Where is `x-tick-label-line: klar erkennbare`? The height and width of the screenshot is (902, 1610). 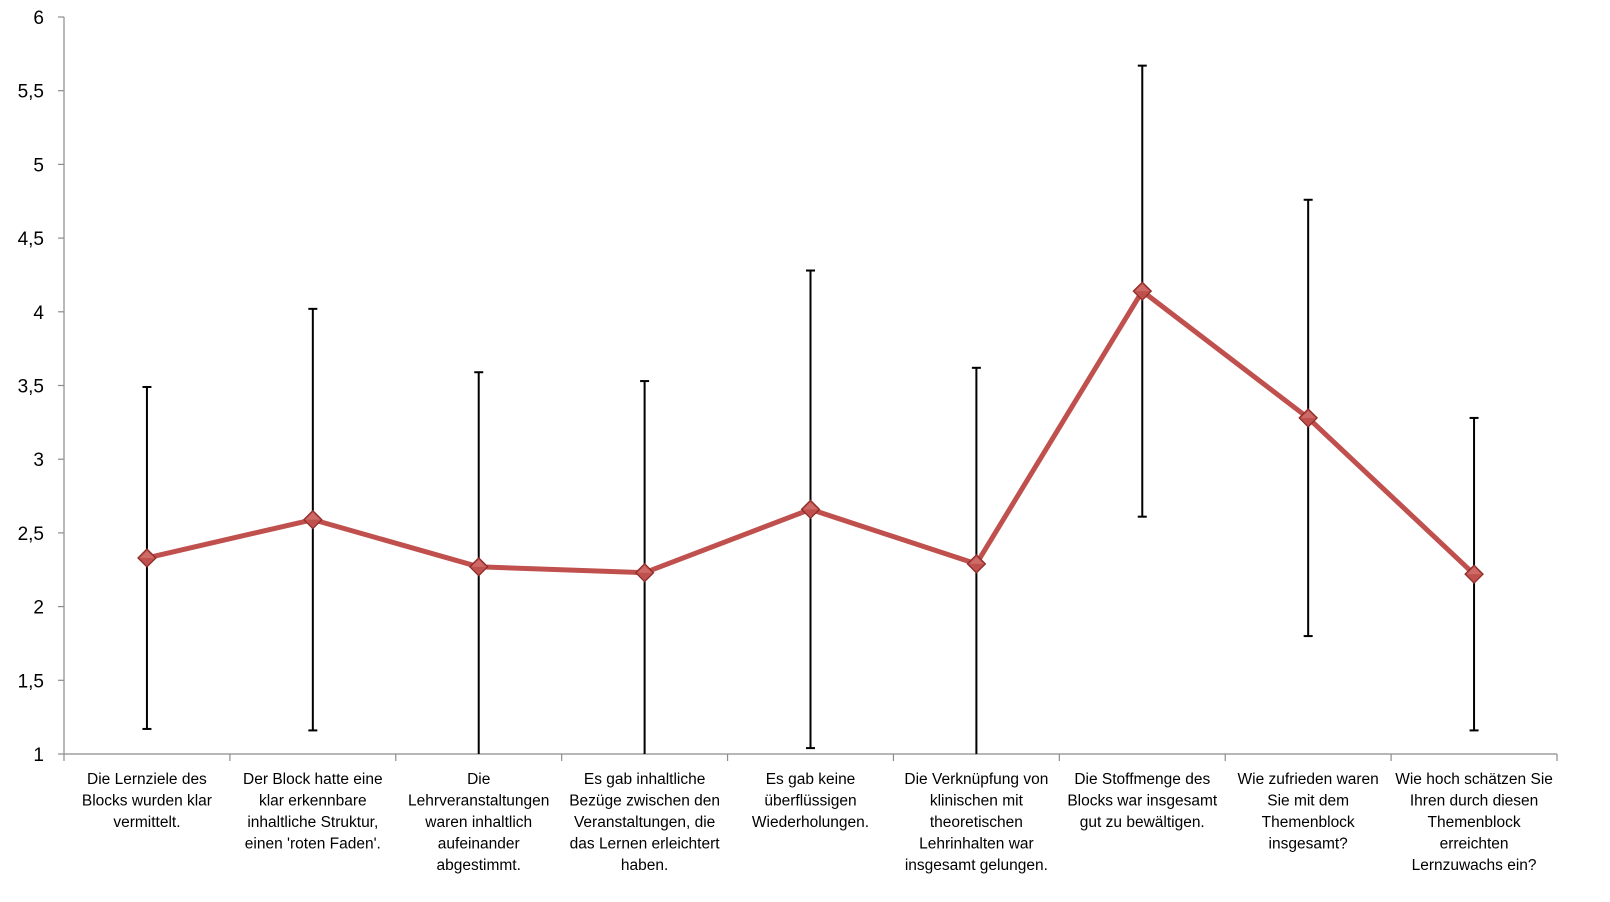
x-tick-label-line: klar erkennbare is located at coordinates (313, 801).